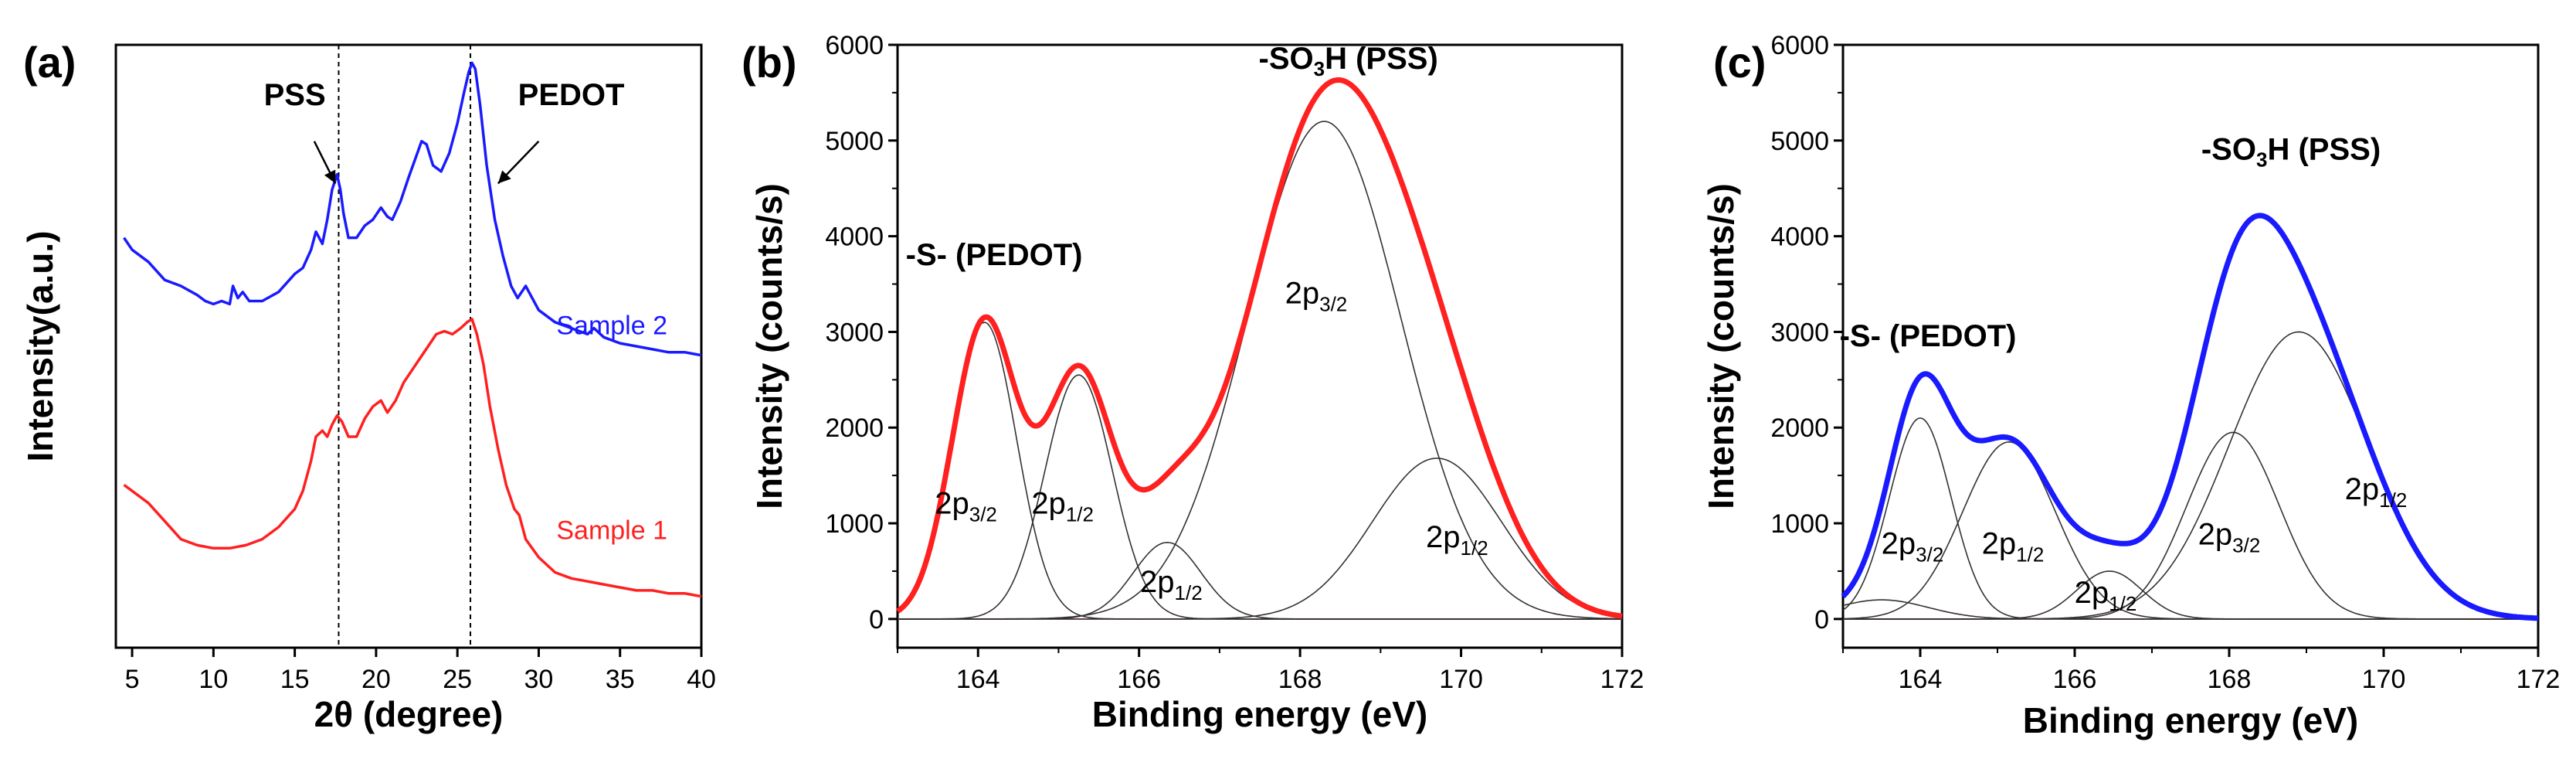  Describe the element at coordinates (770, 63) in the screenshot. I see `panel-label: (b)` at that location.